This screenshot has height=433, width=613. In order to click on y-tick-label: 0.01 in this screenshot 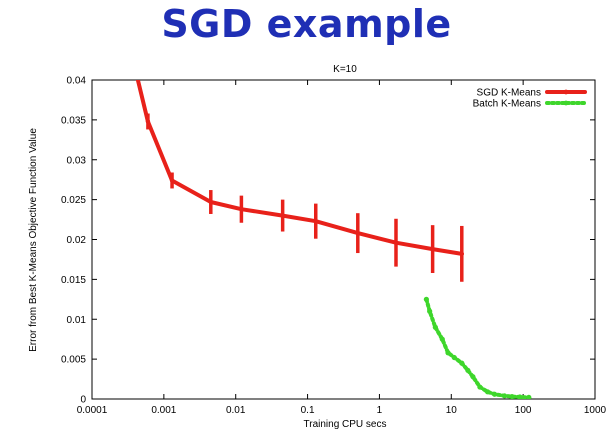, I will do `click(77, 320)`.